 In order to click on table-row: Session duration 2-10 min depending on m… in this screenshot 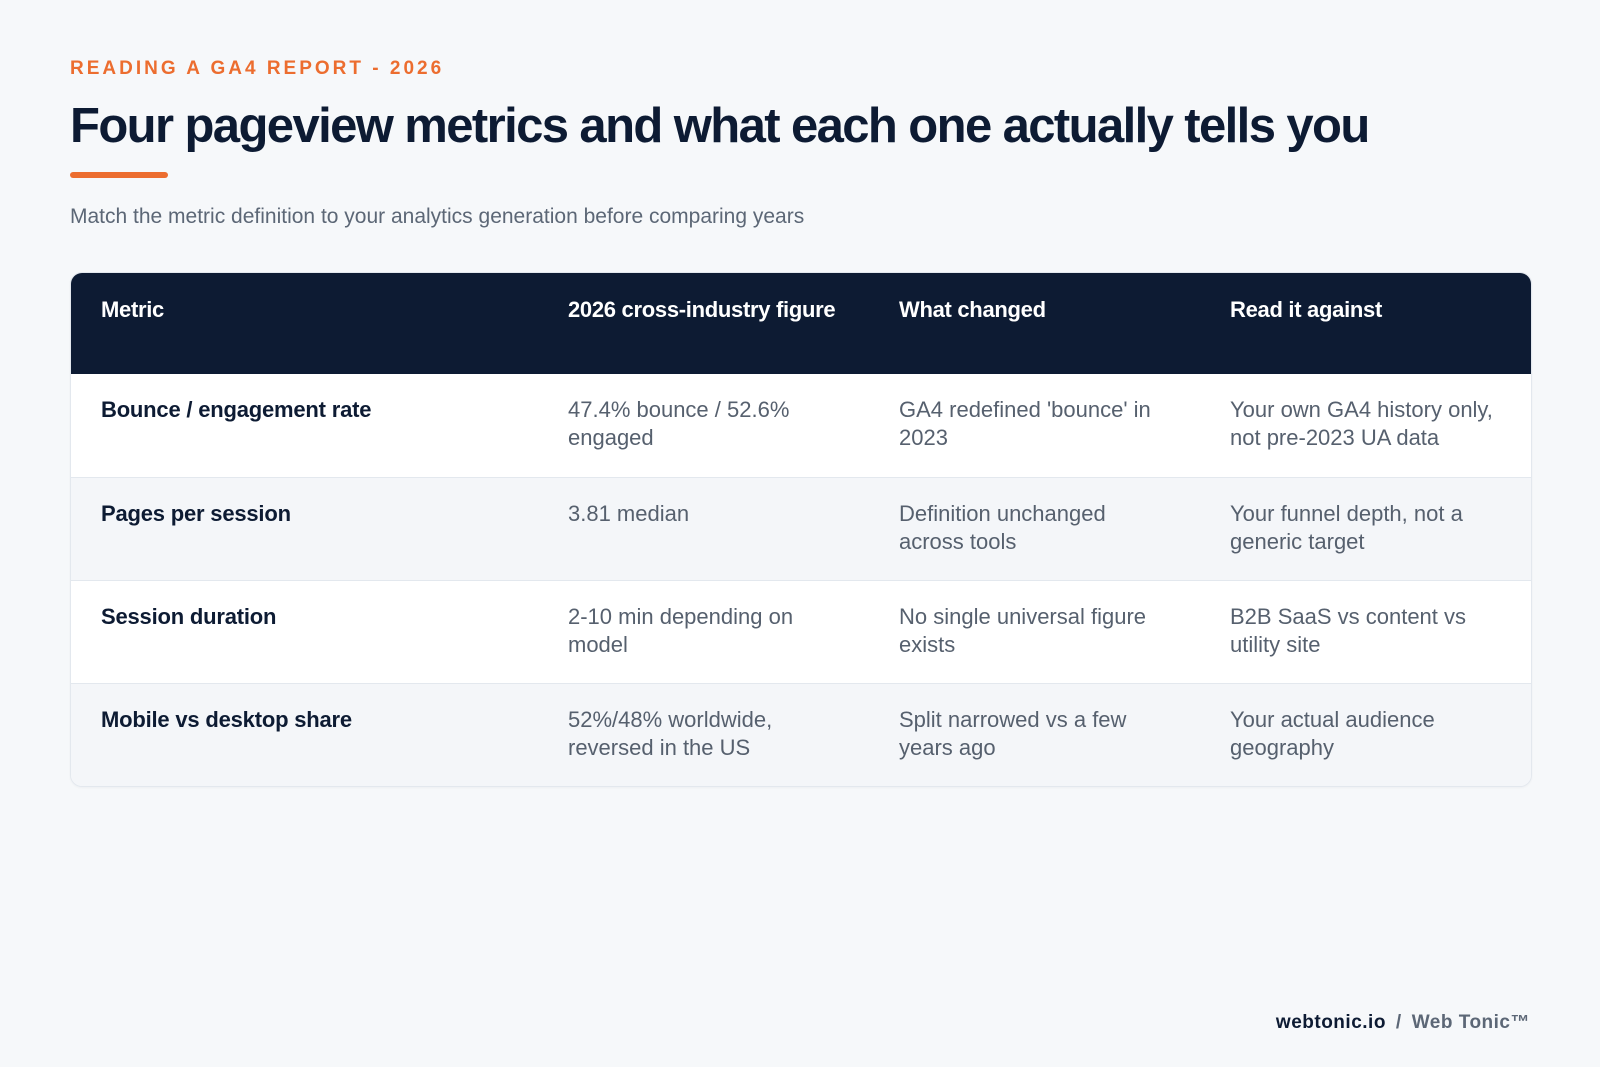, I will do `click(801, 631)`.